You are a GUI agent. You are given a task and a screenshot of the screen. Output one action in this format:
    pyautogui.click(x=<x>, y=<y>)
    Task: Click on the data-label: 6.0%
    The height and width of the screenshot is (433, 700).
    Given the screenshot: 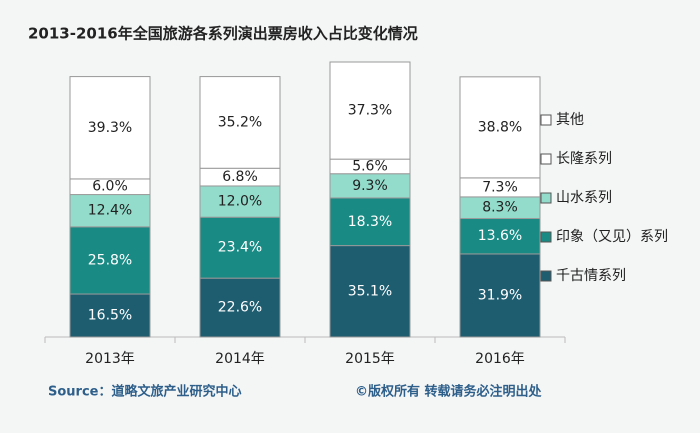 What is the action you would take?
    pyautogui.click(x=110, y=187)
    